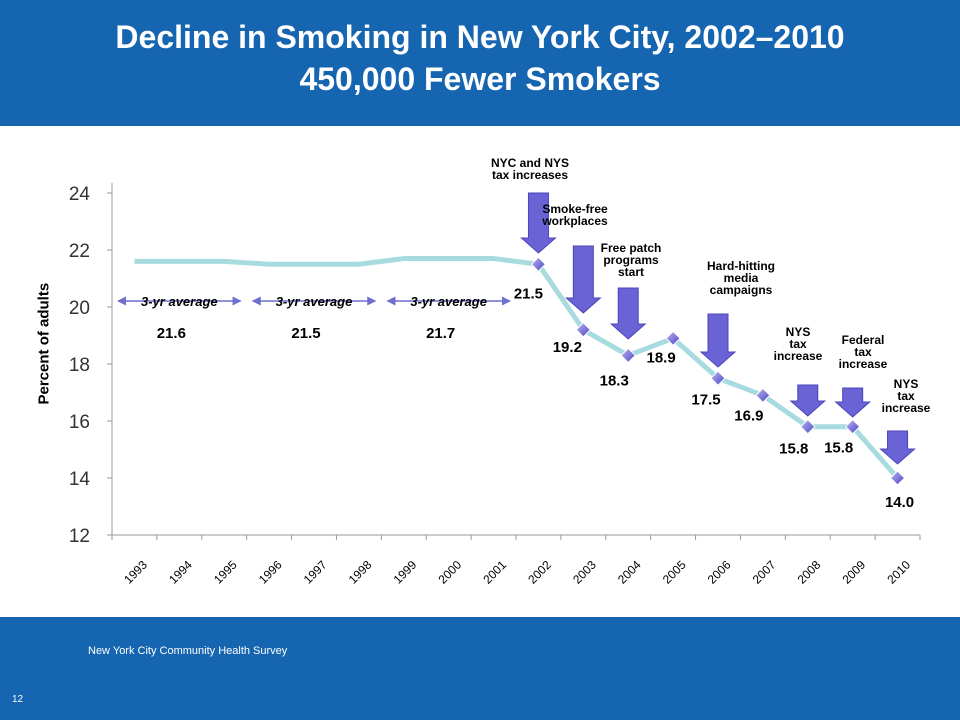 The image size is (960, 720). What do you see at coordinates (270, 572) in the screenshot?
I see `x-tick-label: 1996` at bounding box center [270, 572].